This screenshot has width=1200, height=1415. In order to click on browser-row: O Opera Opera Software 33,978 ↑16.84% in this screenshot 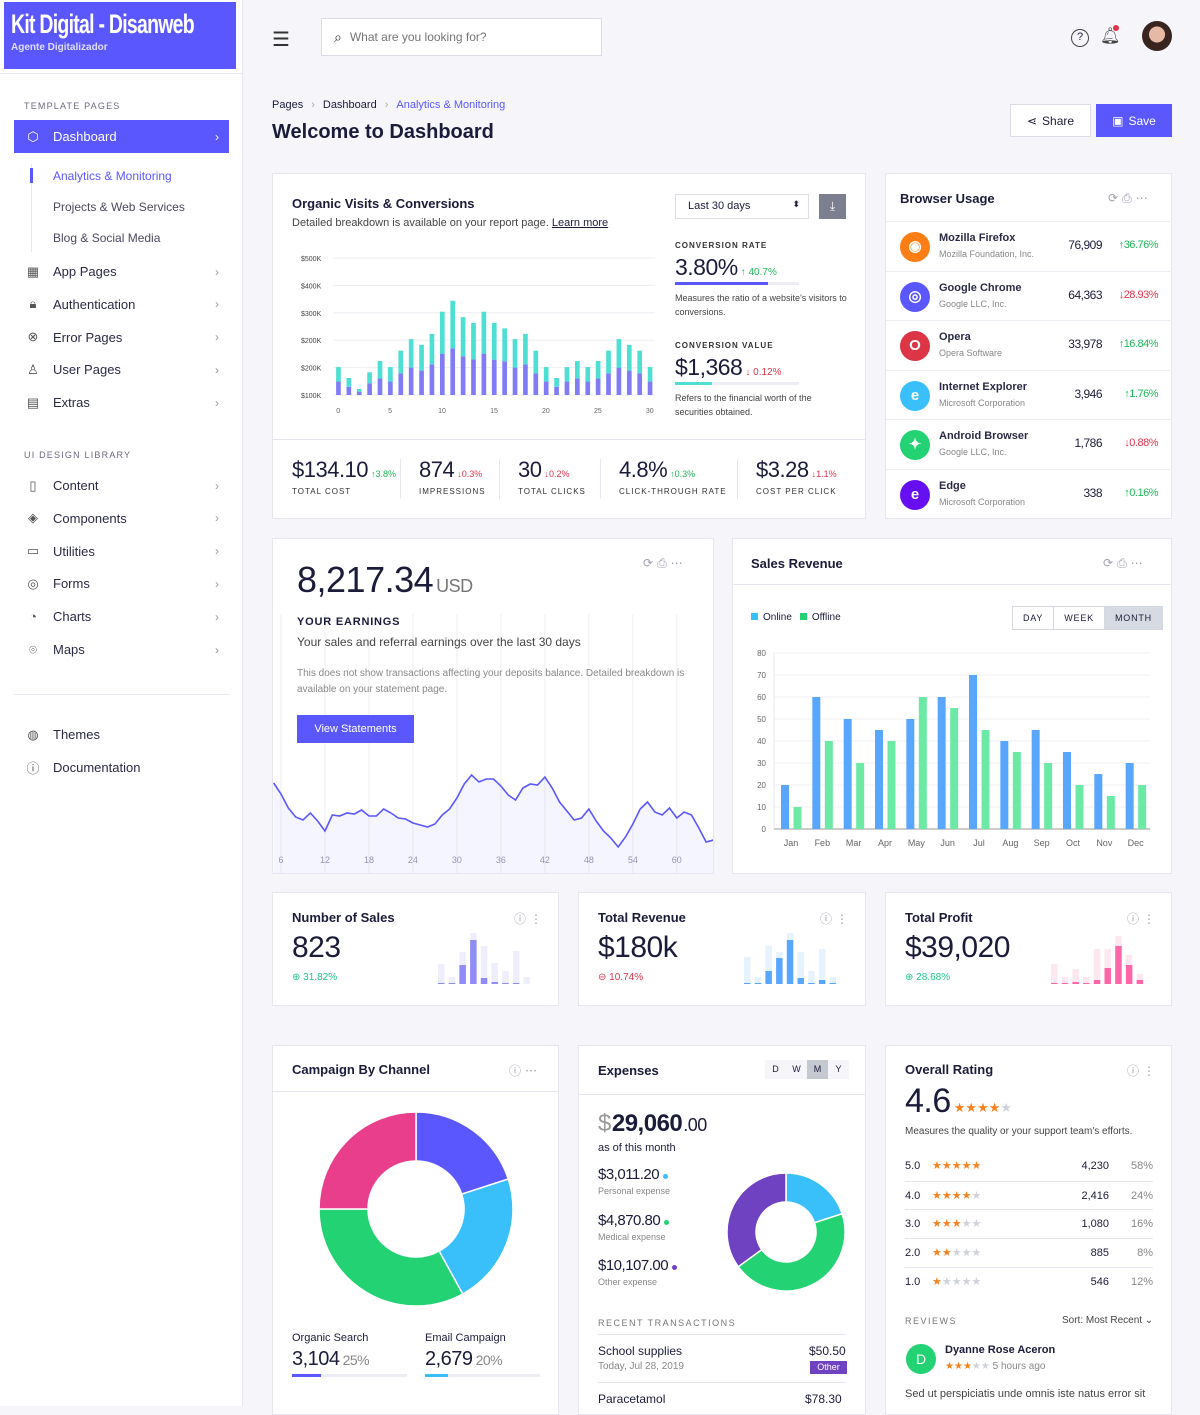, I will do `click(1029, 345)`.